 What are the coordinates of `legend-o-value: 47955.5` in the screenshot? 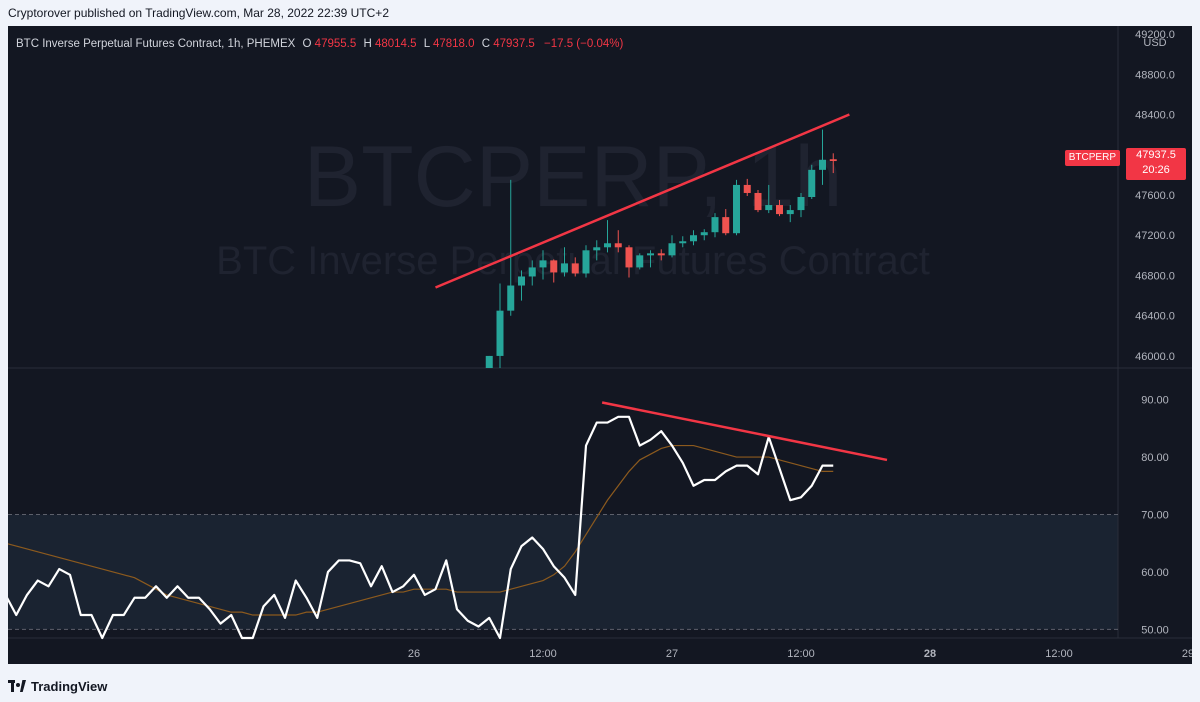 It's located at (336, 44).